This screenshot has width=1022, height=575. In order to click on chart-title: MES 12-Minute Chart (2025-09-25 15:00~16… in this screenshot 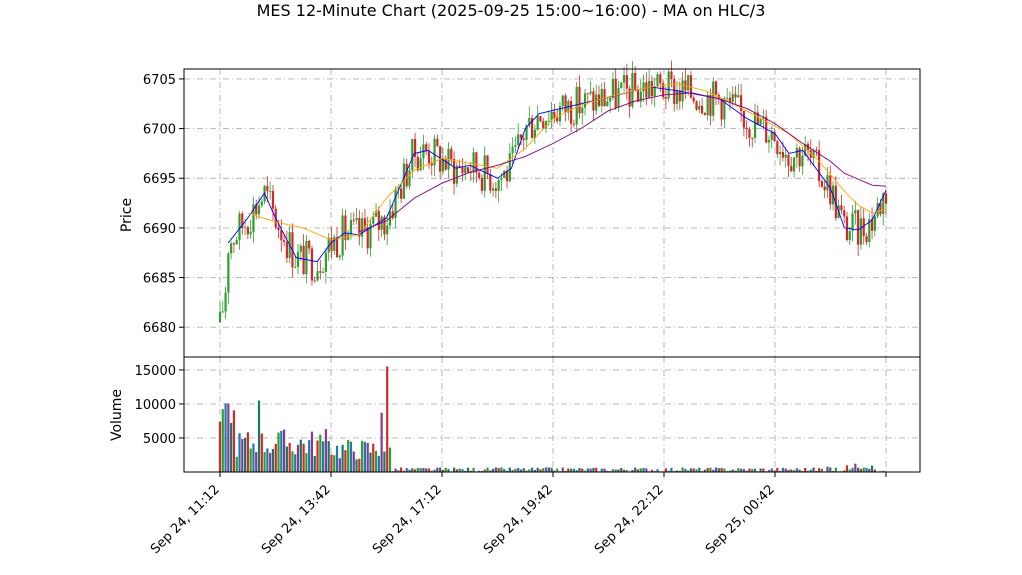, I will do `click(511, 10)`.